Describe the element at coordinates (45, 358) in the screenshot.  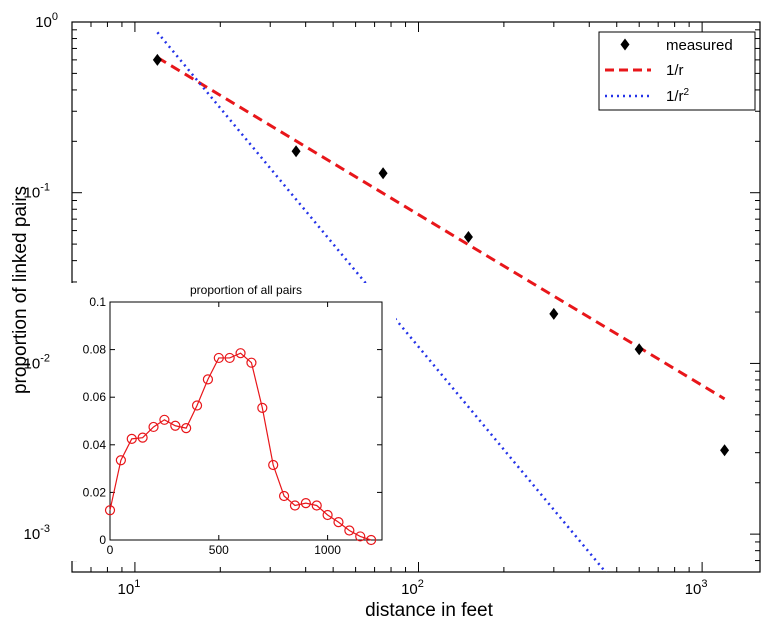
I see `y-tick-label-exp: -2` at that location.